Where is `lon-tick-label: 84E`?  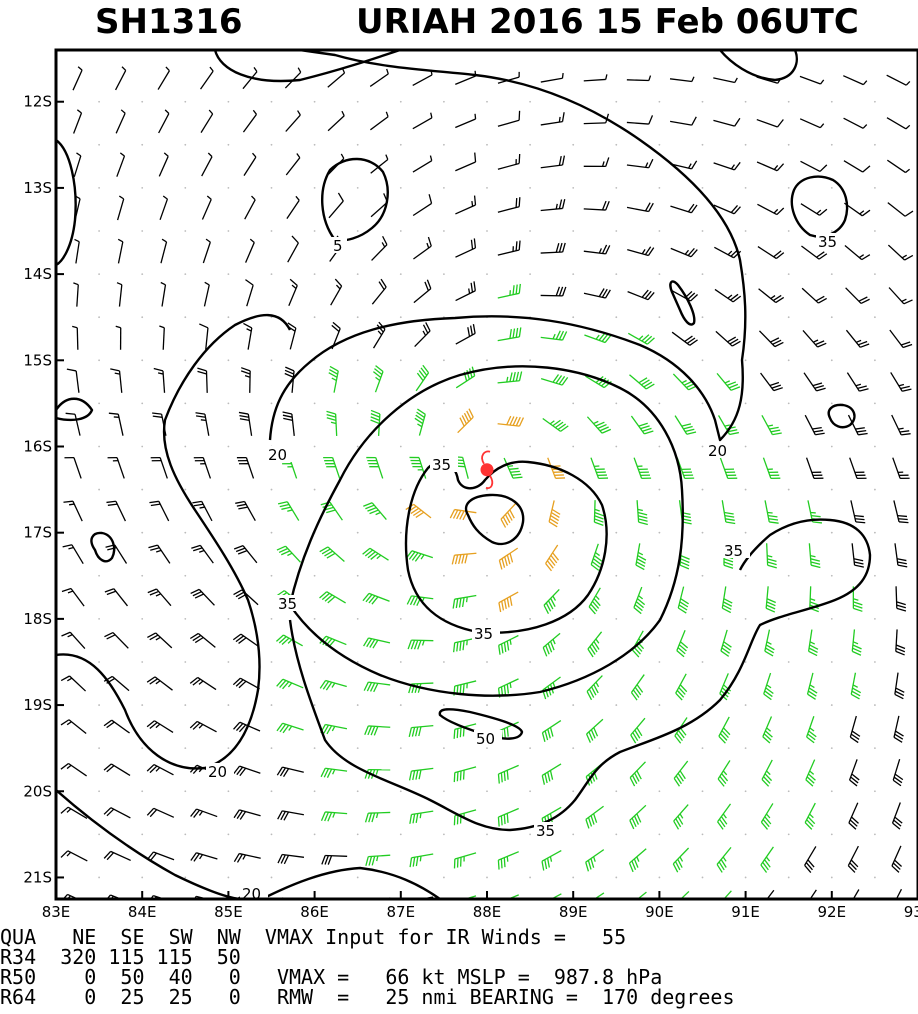 lon-tick-label: 84E is located at coordinates (142, 912).